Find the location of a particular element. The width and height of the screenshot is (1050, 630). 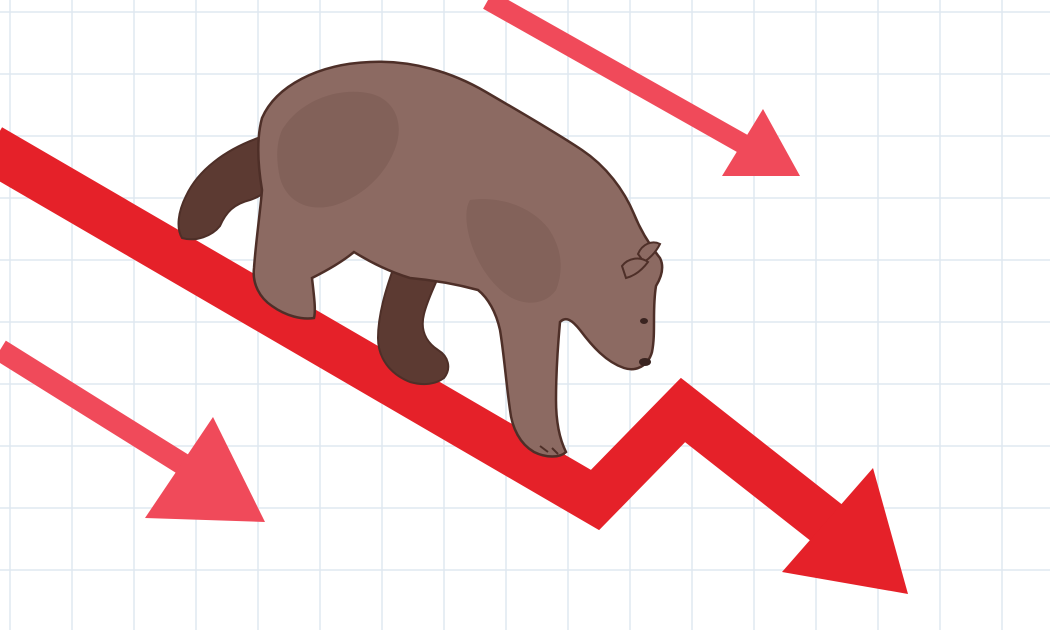

bear-ear-back is located at coordinates (649, 252).